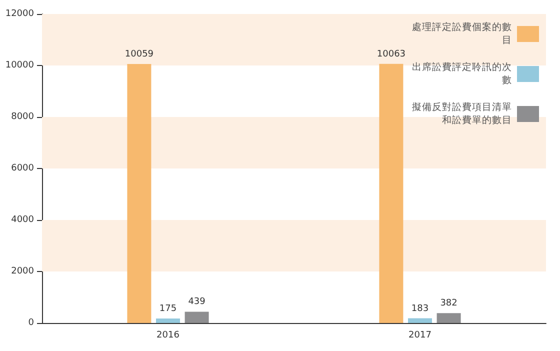 The image size is (560, 351). Describe the element at coordinates (168, 335) in the screenshot. I see `x-tick-label: 2016` at that location.